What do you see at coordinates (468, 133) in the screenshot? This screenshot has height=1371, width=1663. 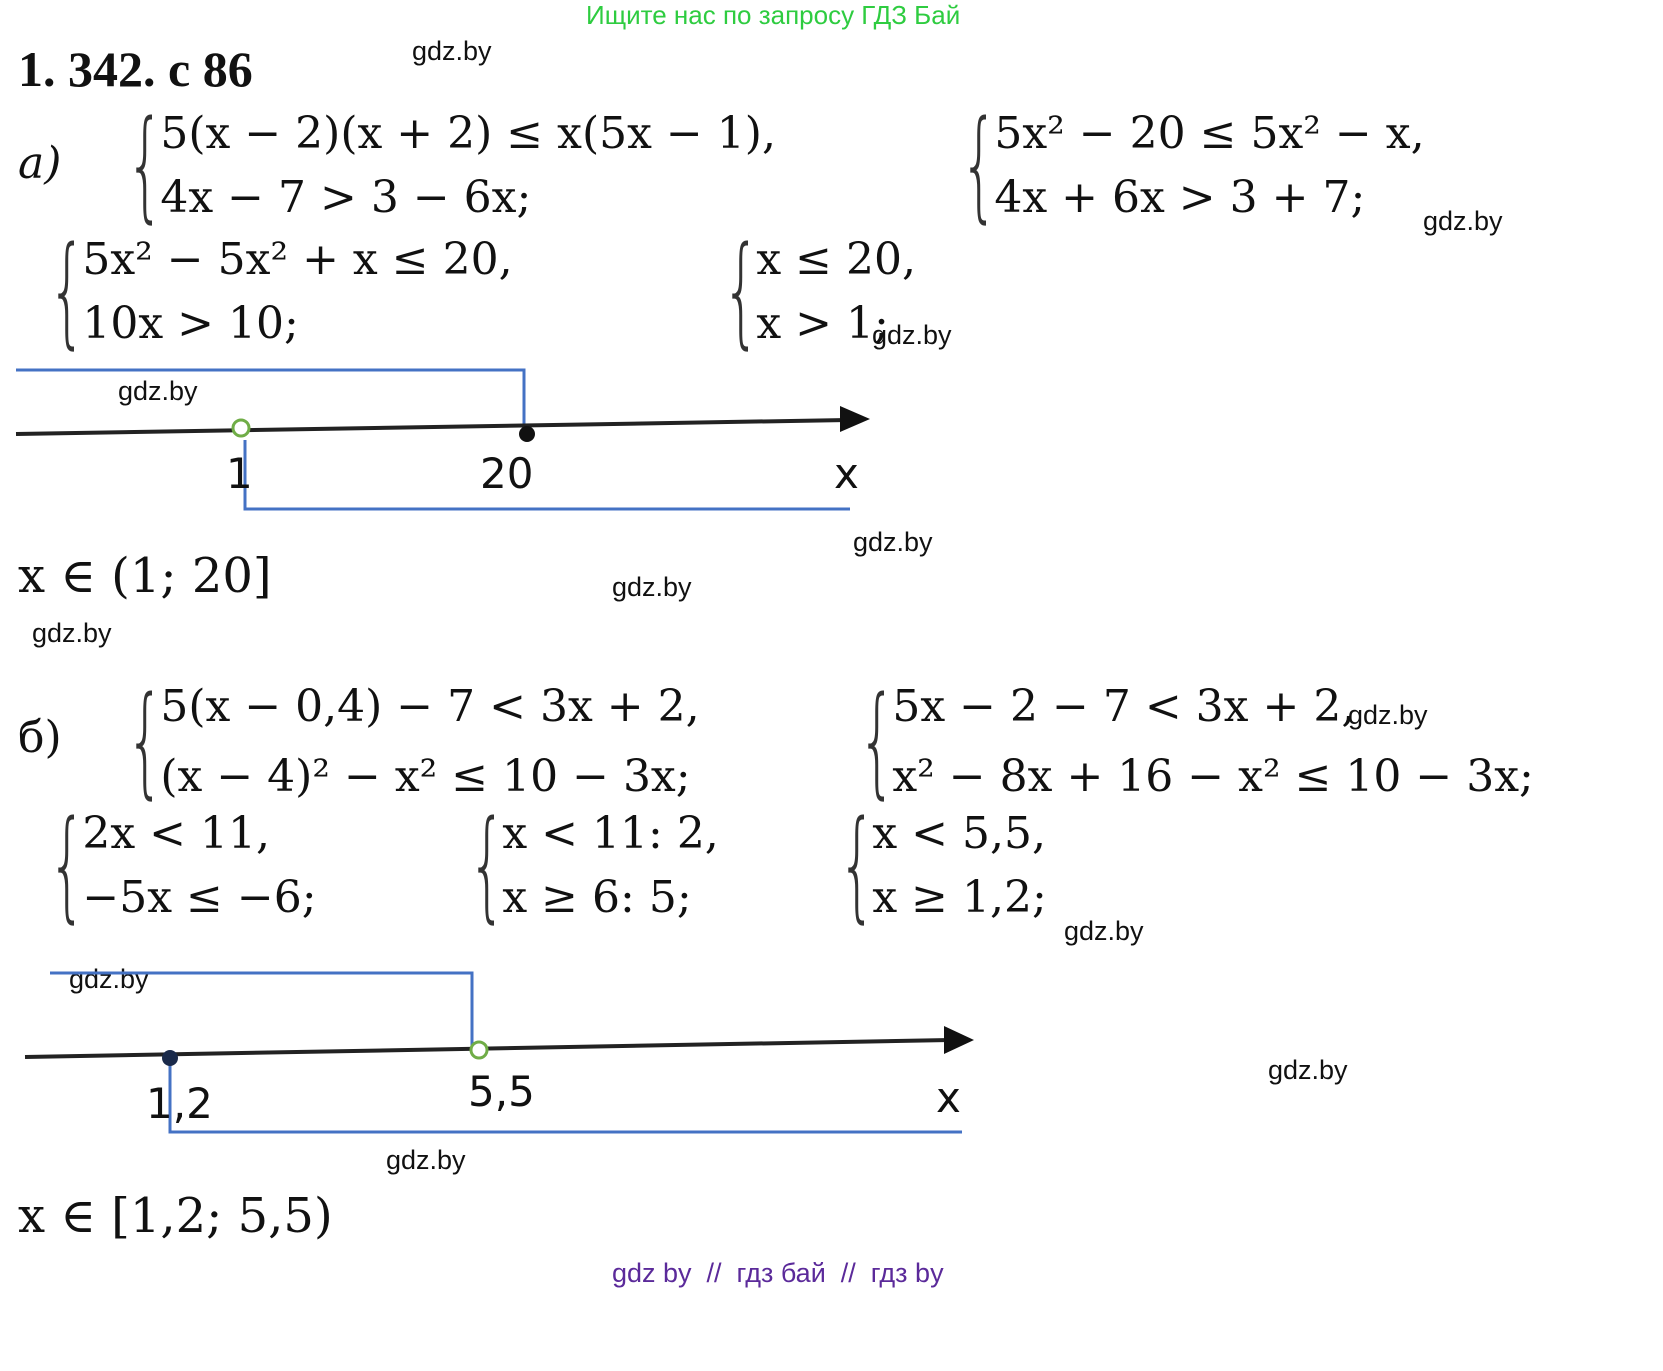 I see `inequality: 5(x − 2)(x + 2) ≤ x(5x − 1),` at bounding box center [468, 133].